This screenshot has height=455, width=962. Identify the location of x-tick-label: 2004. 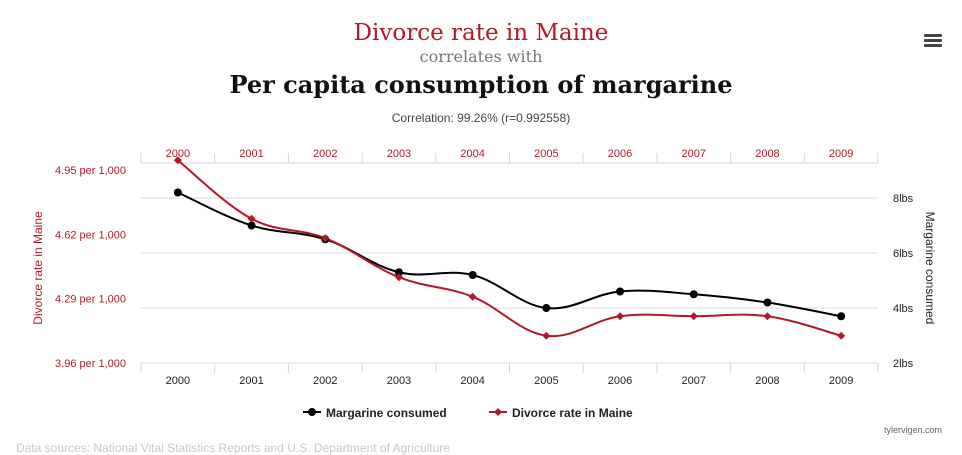
(472, 381).